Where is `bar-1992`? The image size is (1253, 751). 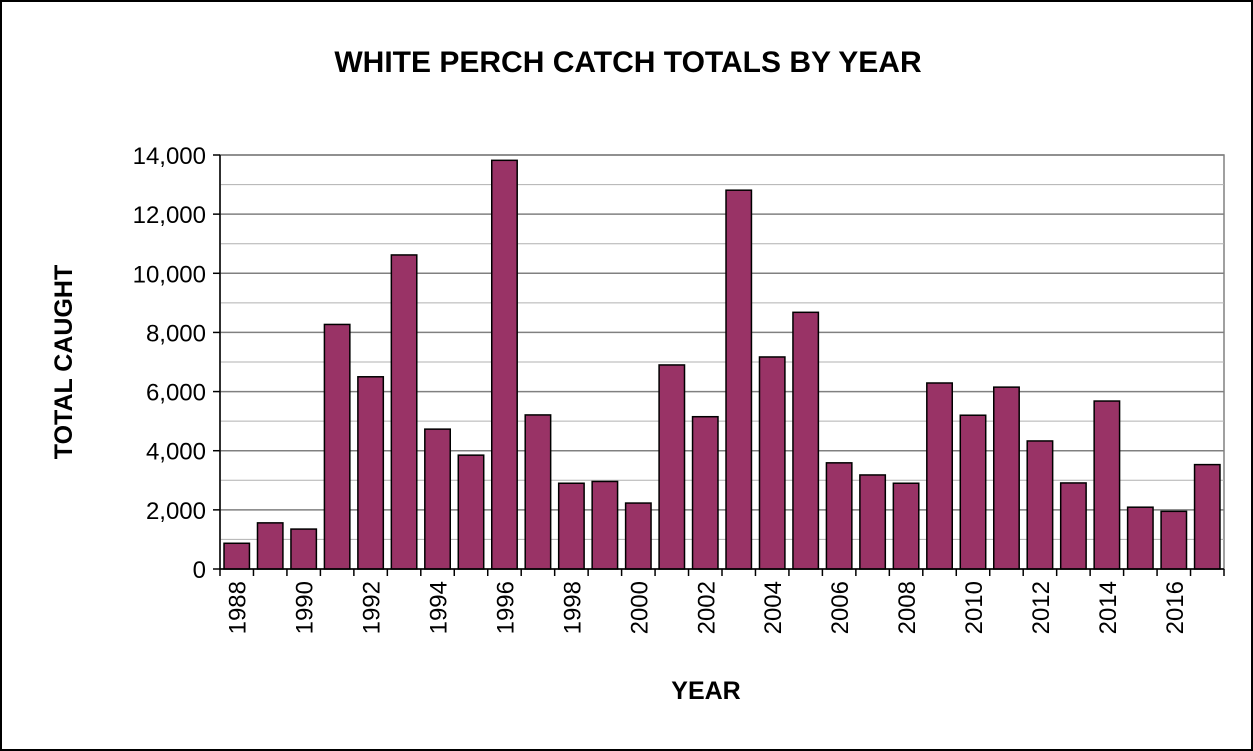
bar-1992 is located at coordinates (371, 473).